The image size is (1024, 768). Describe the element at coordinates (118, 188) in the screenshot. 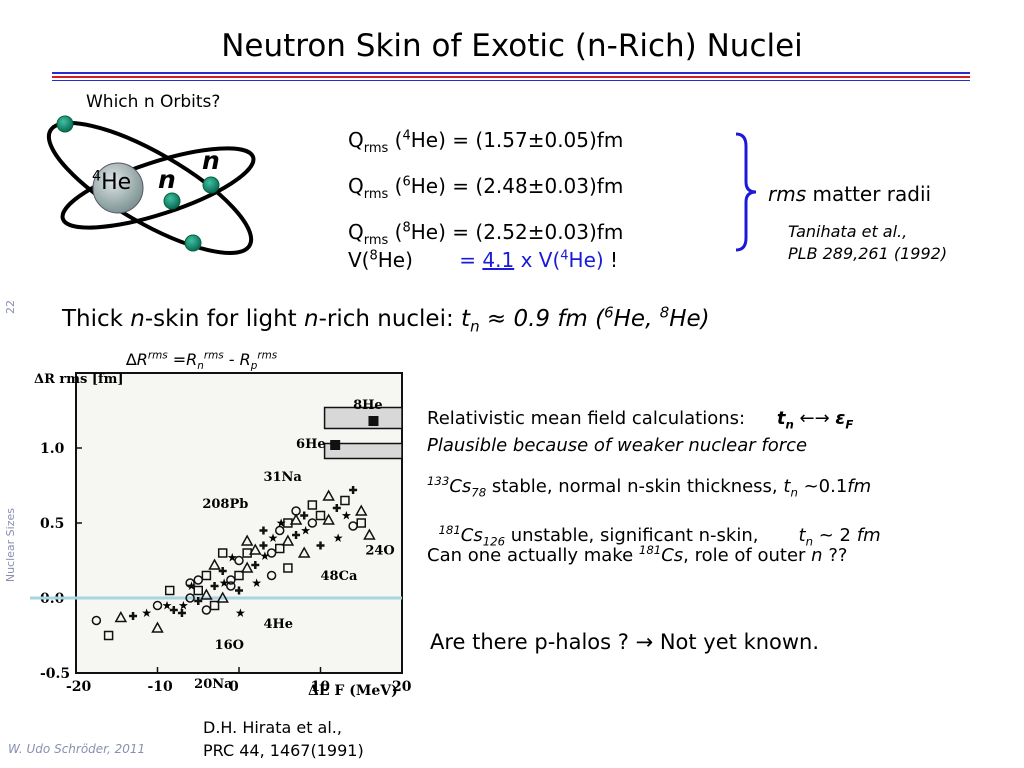

I see `helium-core` at that location.